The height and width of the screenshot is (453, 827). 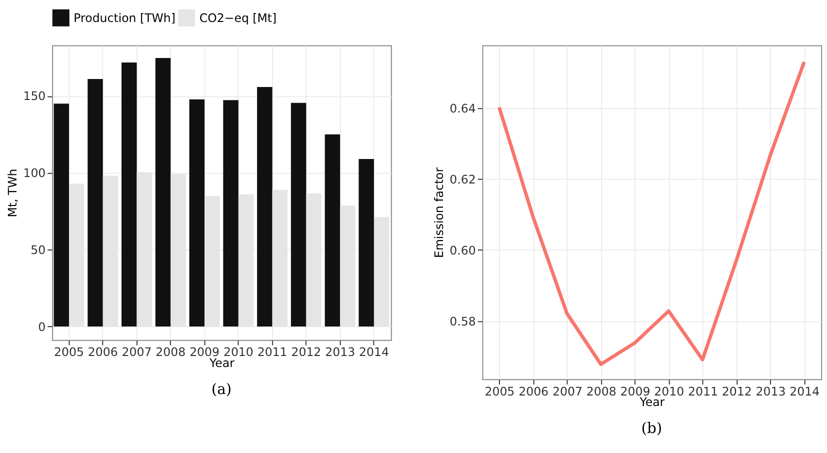 What do you see at coordinates (221, 389) in the screenshot?
I see `text: (a)` at bounding box center [221, 389].